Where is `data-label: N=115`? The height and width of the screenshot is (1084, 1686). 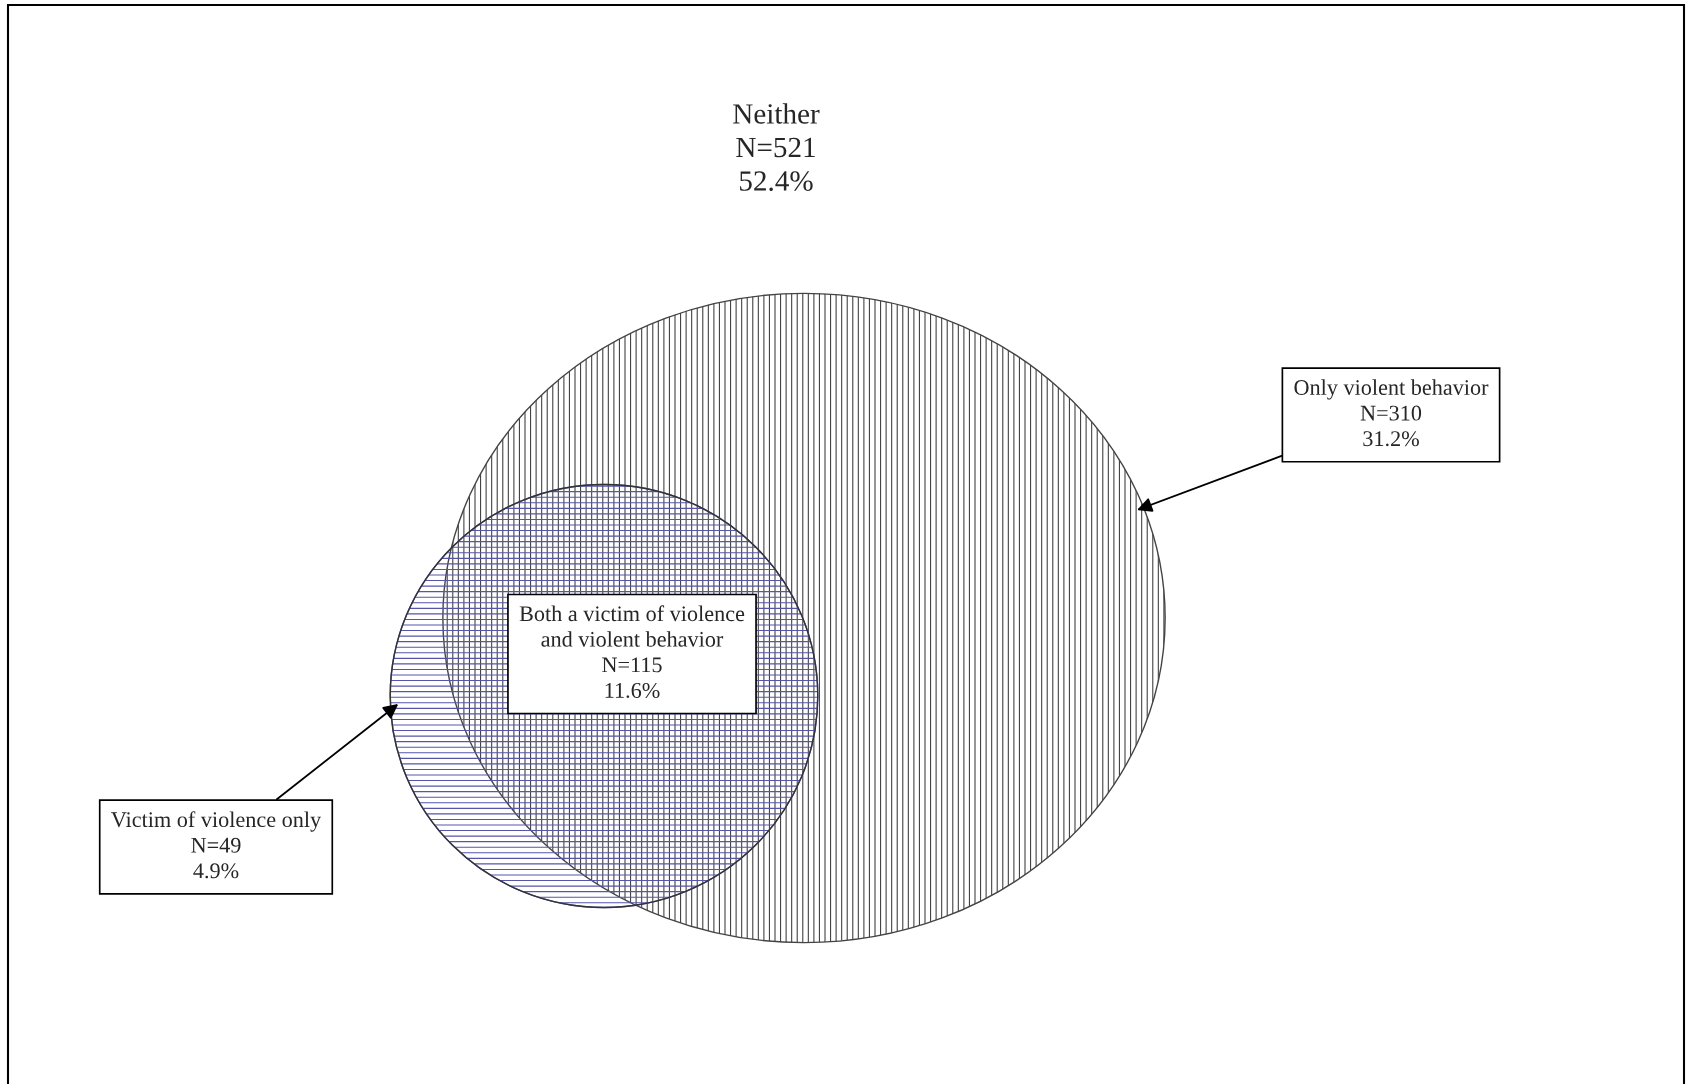 data-label: N=115 is located at coordinates (632, 665).